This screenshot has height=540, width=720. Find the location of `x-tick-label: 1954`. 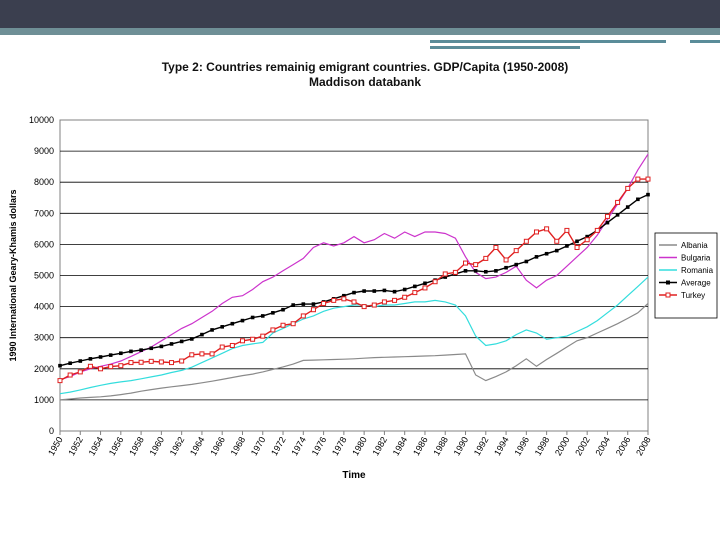

x-tick-label: 1954 is located at coordinates (96, 446).